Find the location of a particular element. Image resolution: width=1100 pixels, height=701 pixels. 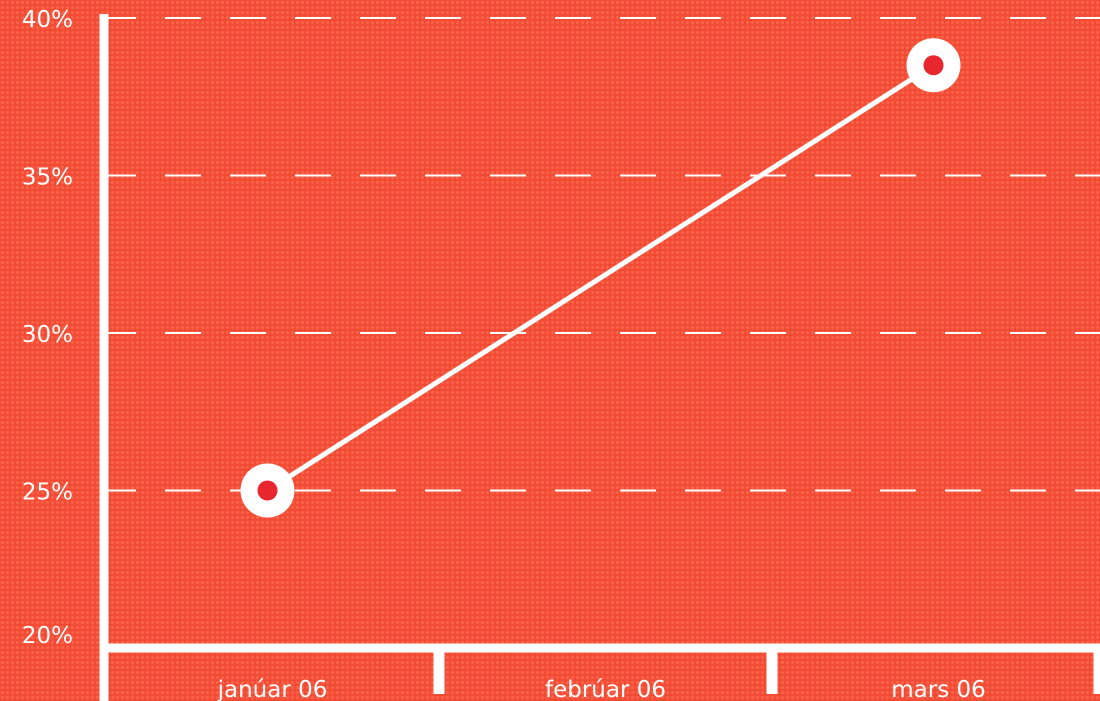

y-tick-label: 25% is located at coordinates (47, 493).